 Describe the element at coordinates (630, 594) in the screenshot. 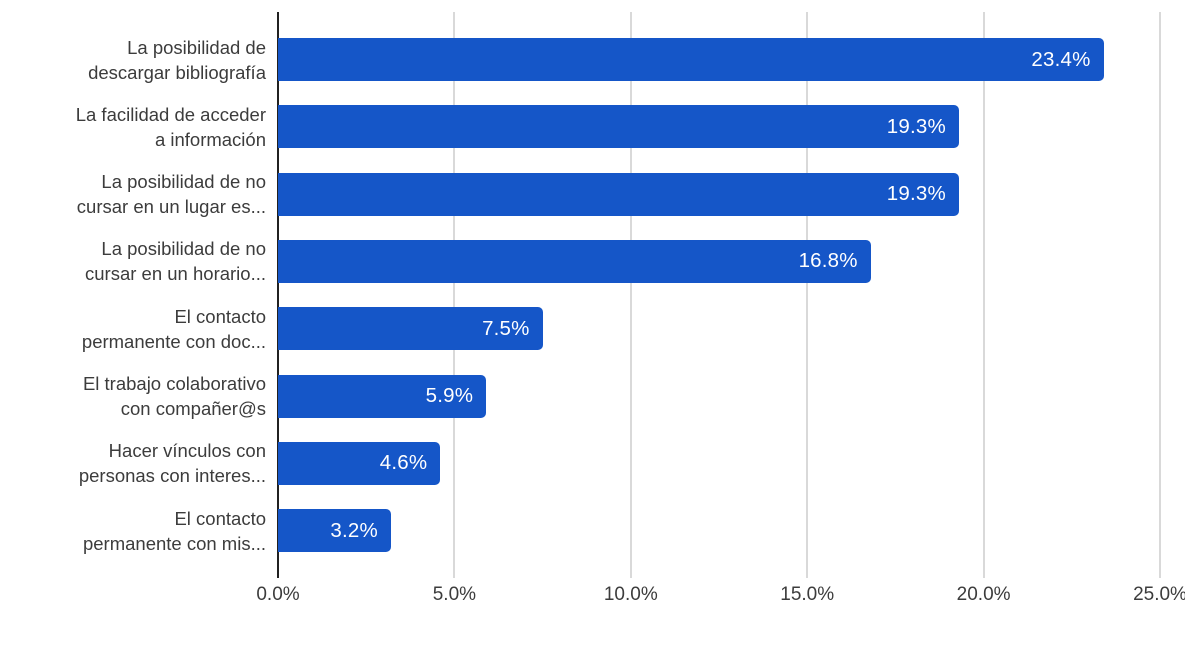

I see `x-tick-label: 10.0%` at that location.